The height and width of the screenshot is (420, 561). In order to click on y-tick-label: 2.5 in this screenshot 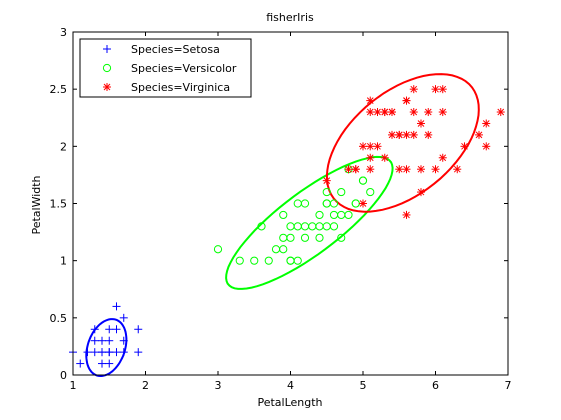, I will do `click(59, 89)`.